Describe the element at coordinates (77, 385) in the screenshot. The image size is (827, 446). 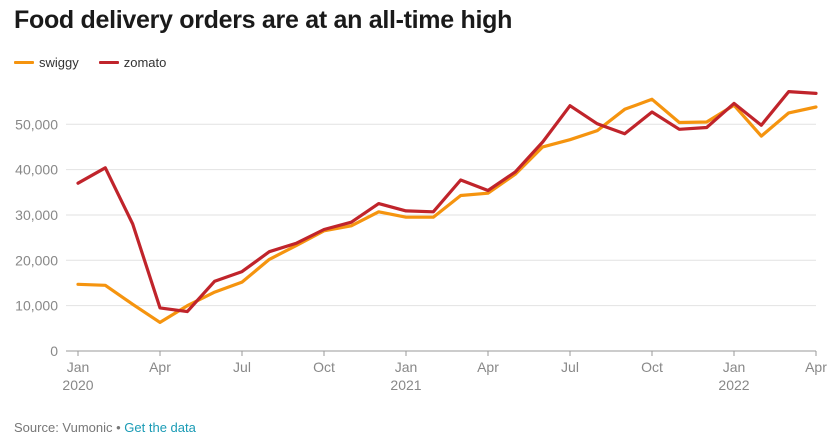
I see `x-tick-year-label: 2020` at that location.